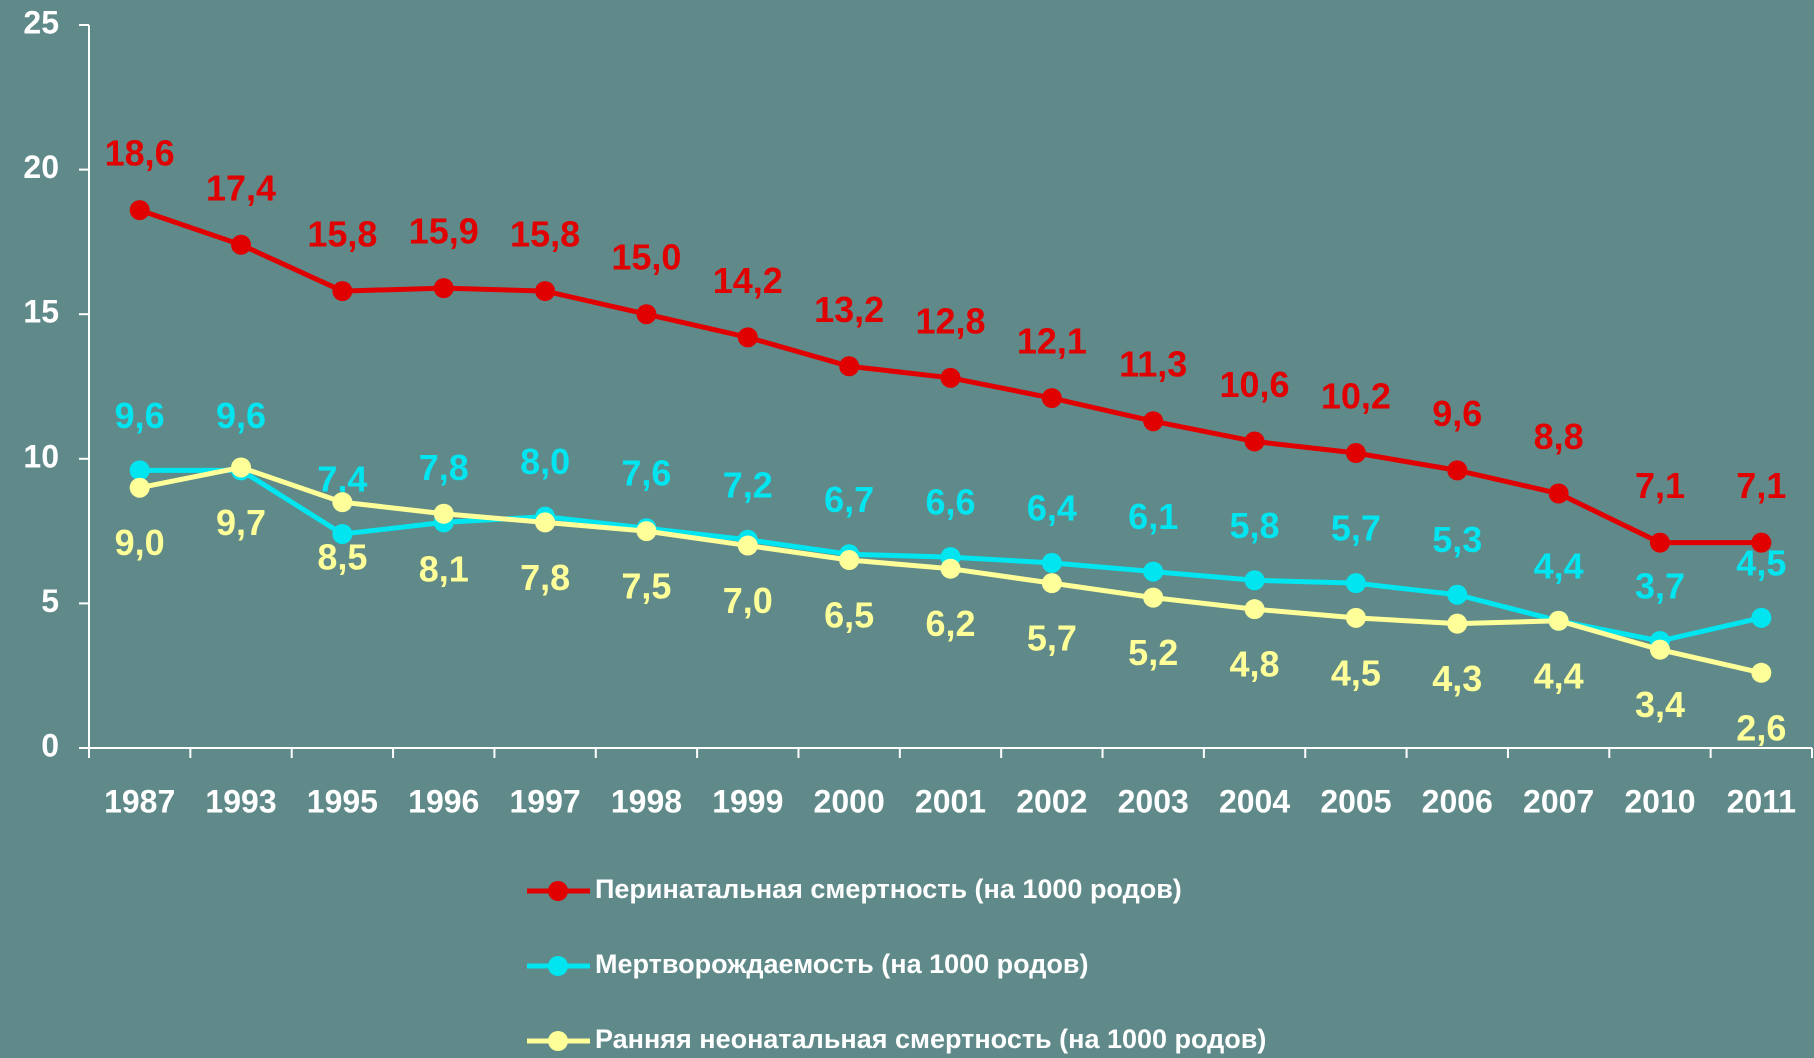 The image size is (1814, 1058). I want to click on x-tick-label: 2003, so click(1153, 801).